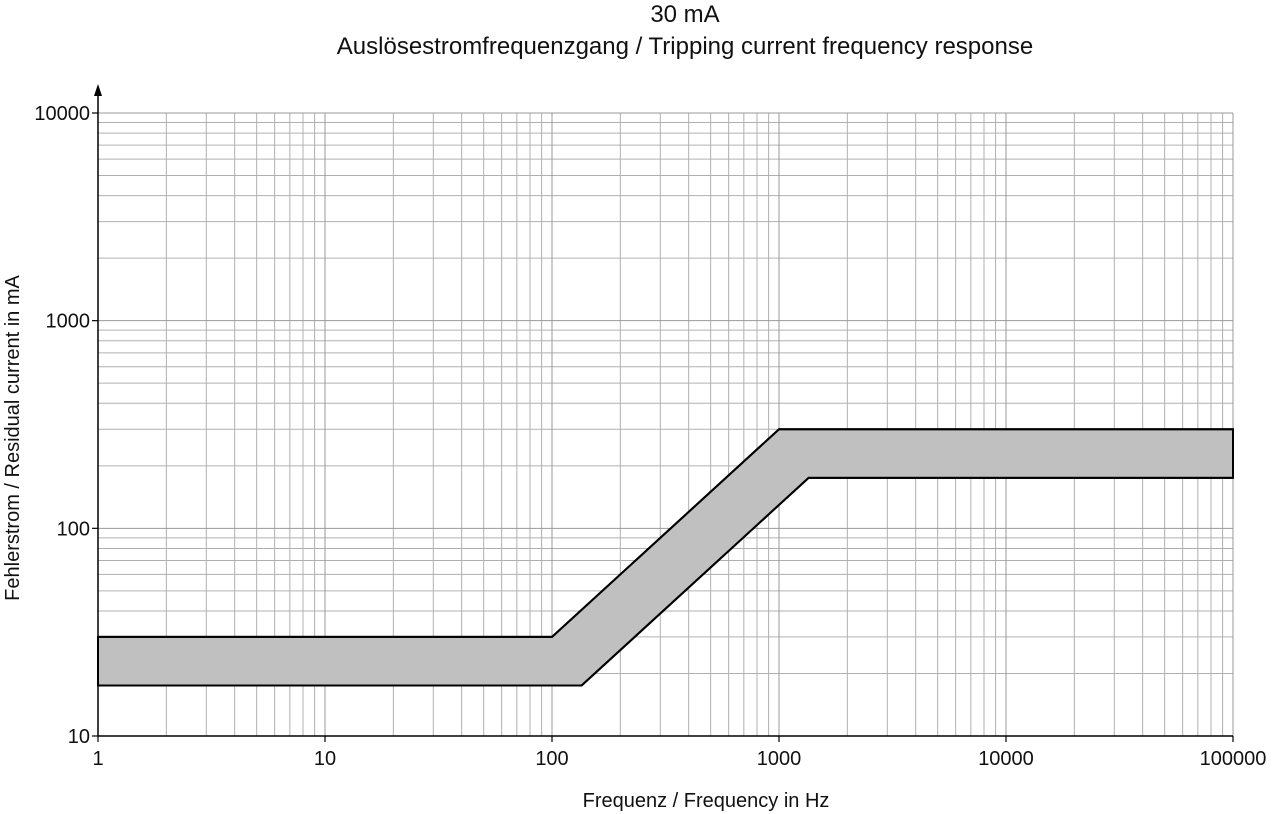 The height and width of the screenshot is (814, 1280). What do you see at coordinates (79, 737) in the screenshot?
I see `y-tick-label: 10` at bounding box center [79, 737].